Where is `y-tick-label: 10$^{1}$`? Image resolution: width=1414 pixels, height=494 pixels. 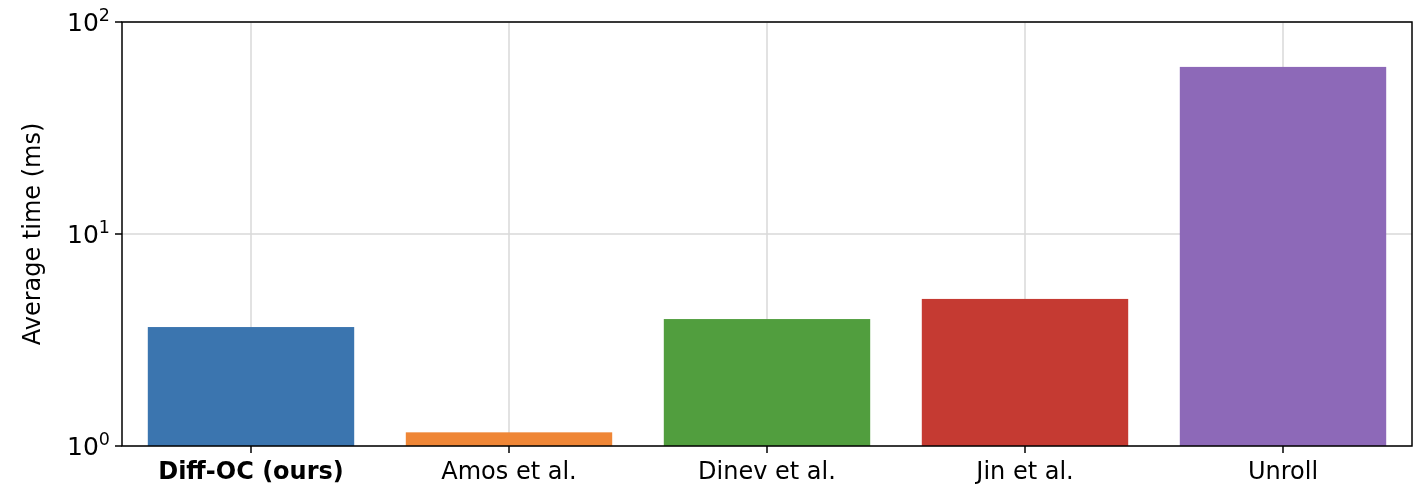
y-tick-label: 10$^{1}$ is located at coordinates (88, 232).